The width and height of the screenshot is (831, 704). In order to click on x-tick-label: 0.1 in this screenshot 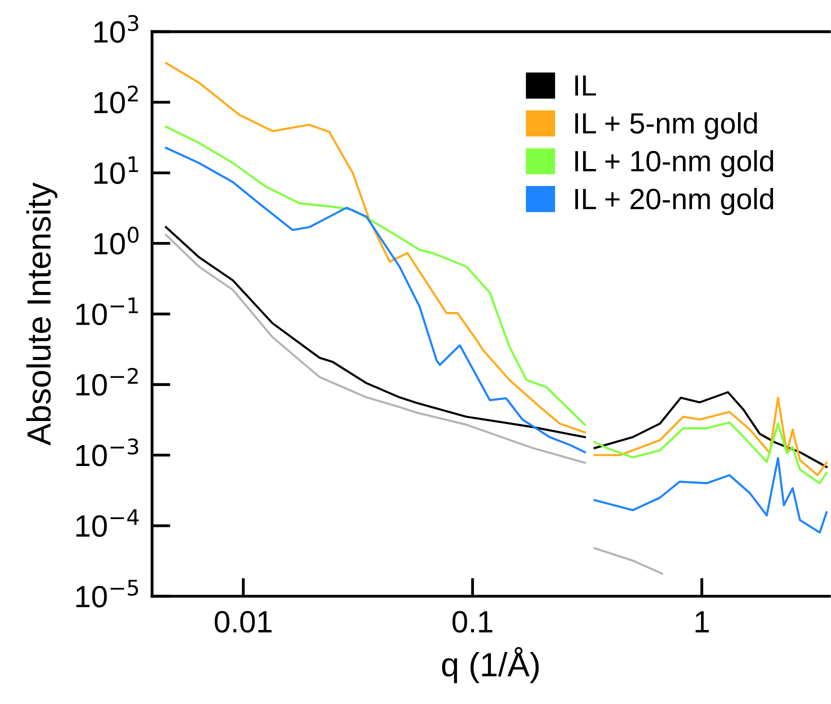, I will do `click(472, 621)`.